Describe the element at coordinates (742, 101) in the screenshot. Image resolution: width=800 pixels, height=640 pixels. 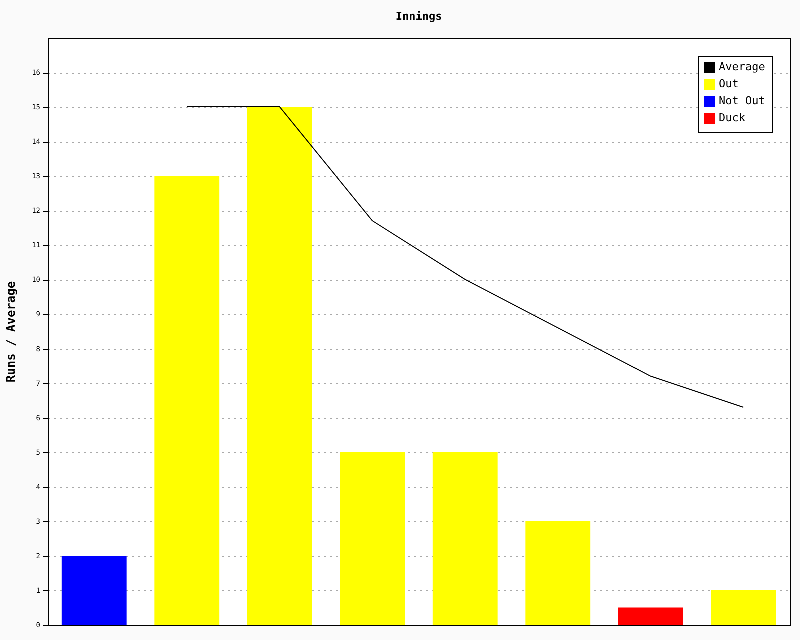
I see `legend-label: Not Out` at that location.